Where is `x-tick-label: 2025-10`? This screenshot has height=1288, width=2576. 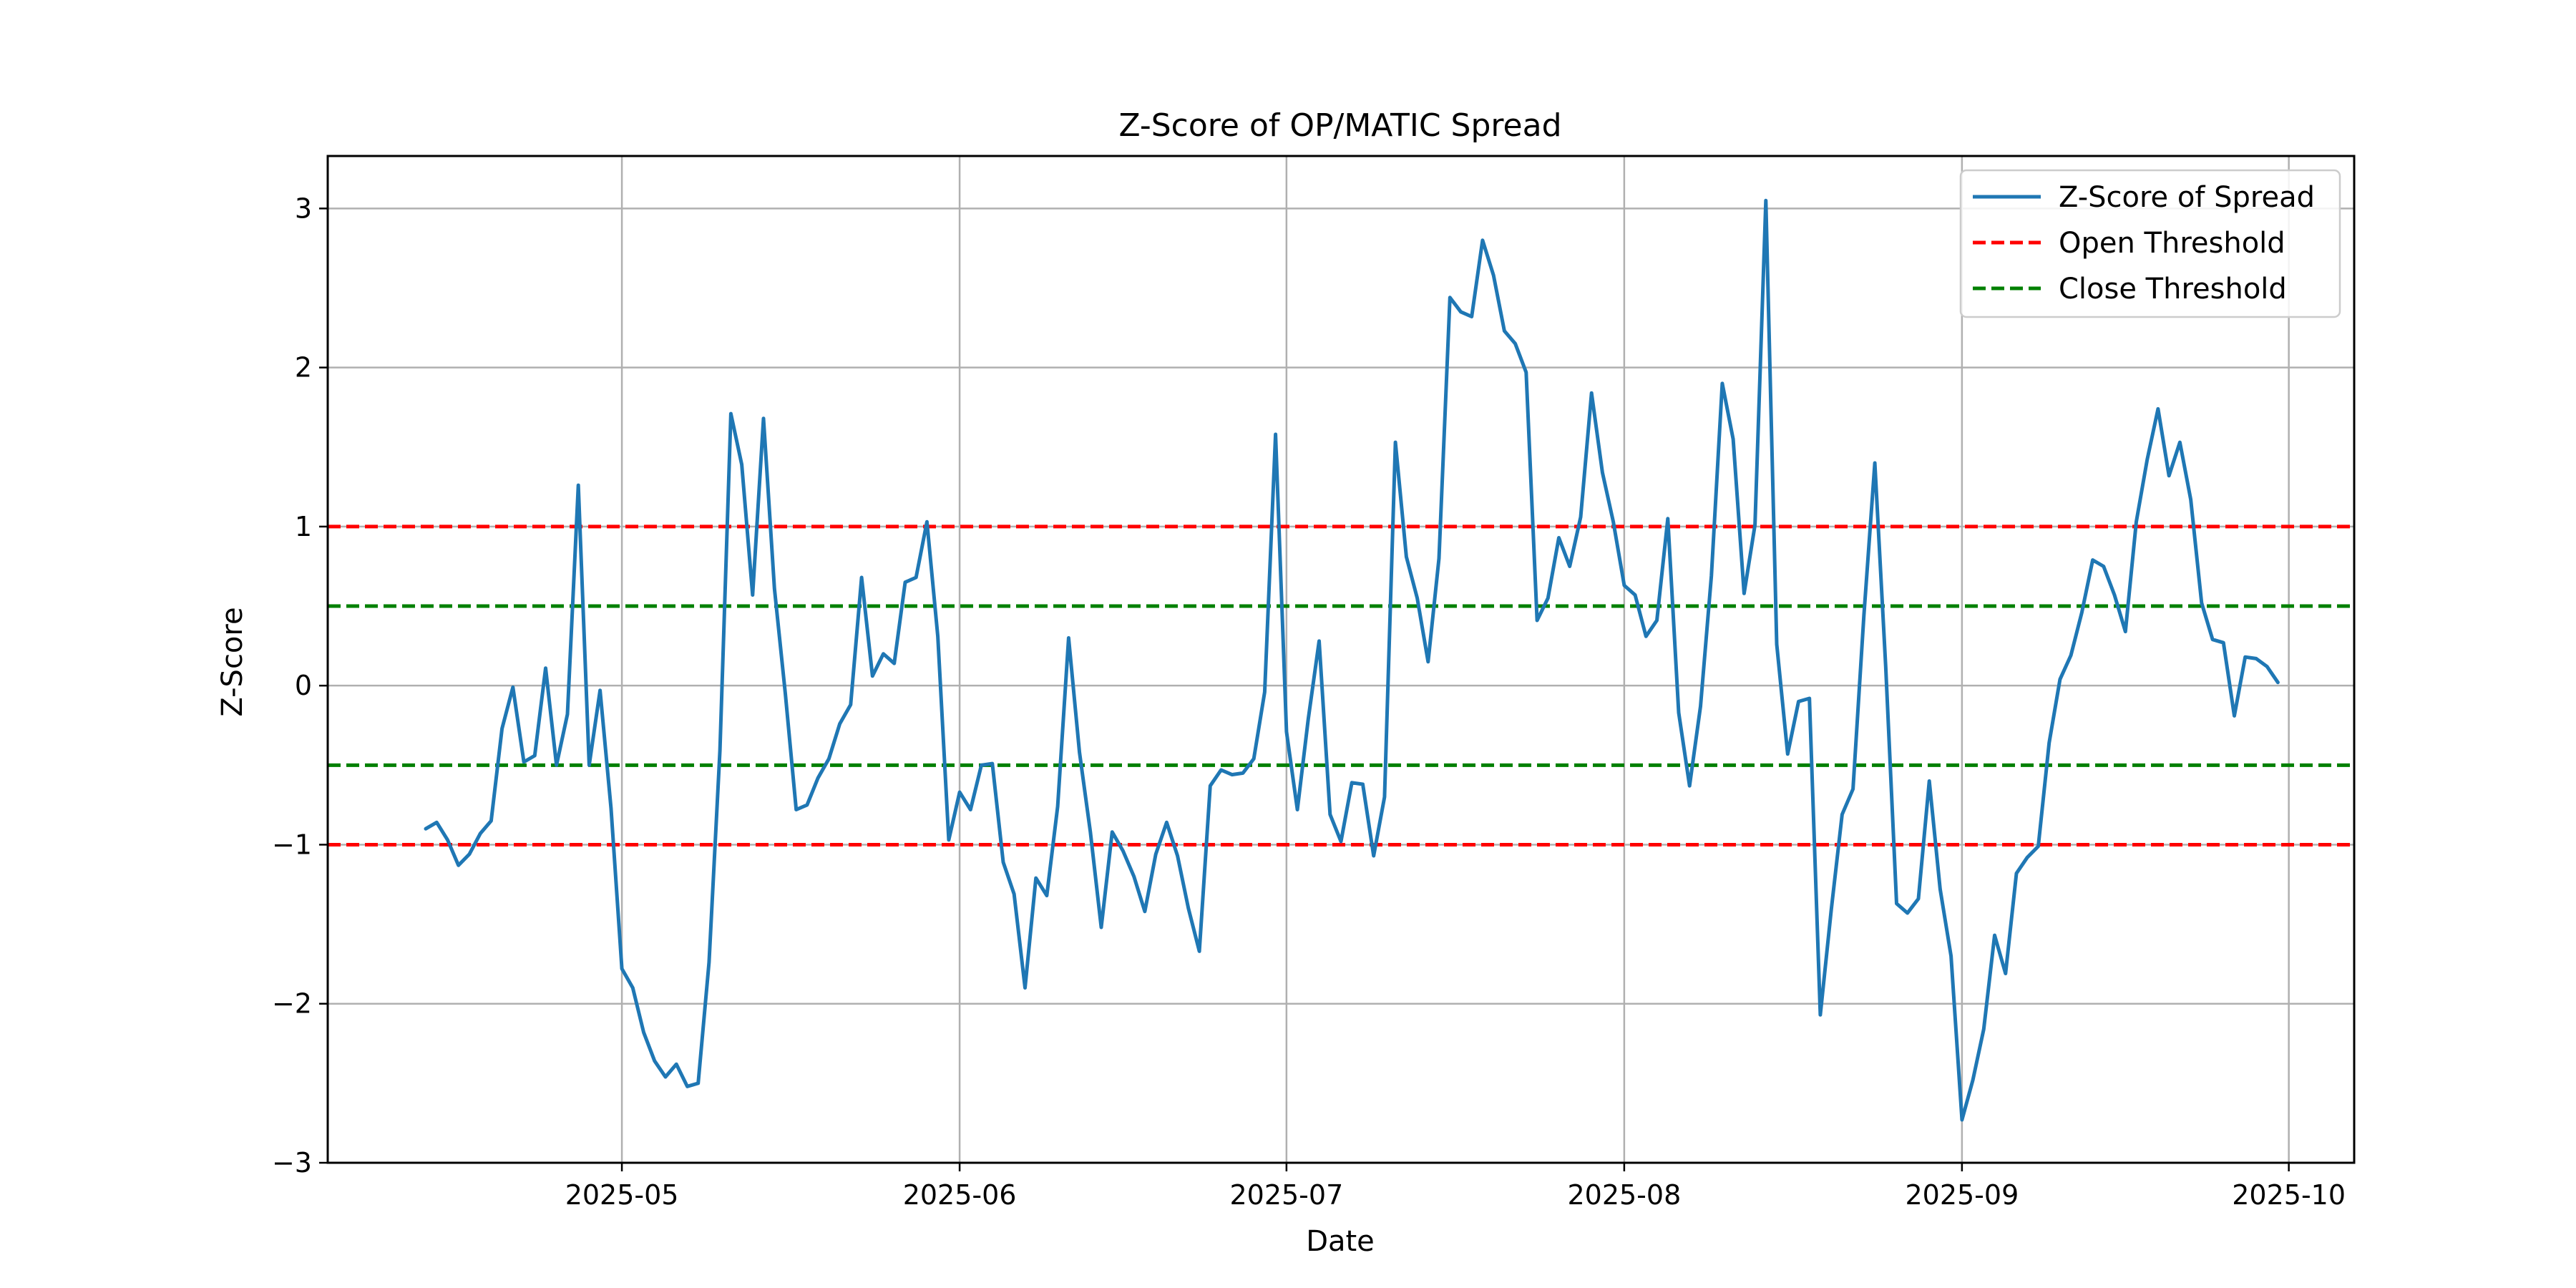
x-tick-label: 2025-10 is located at coordinates (2289, 1195).